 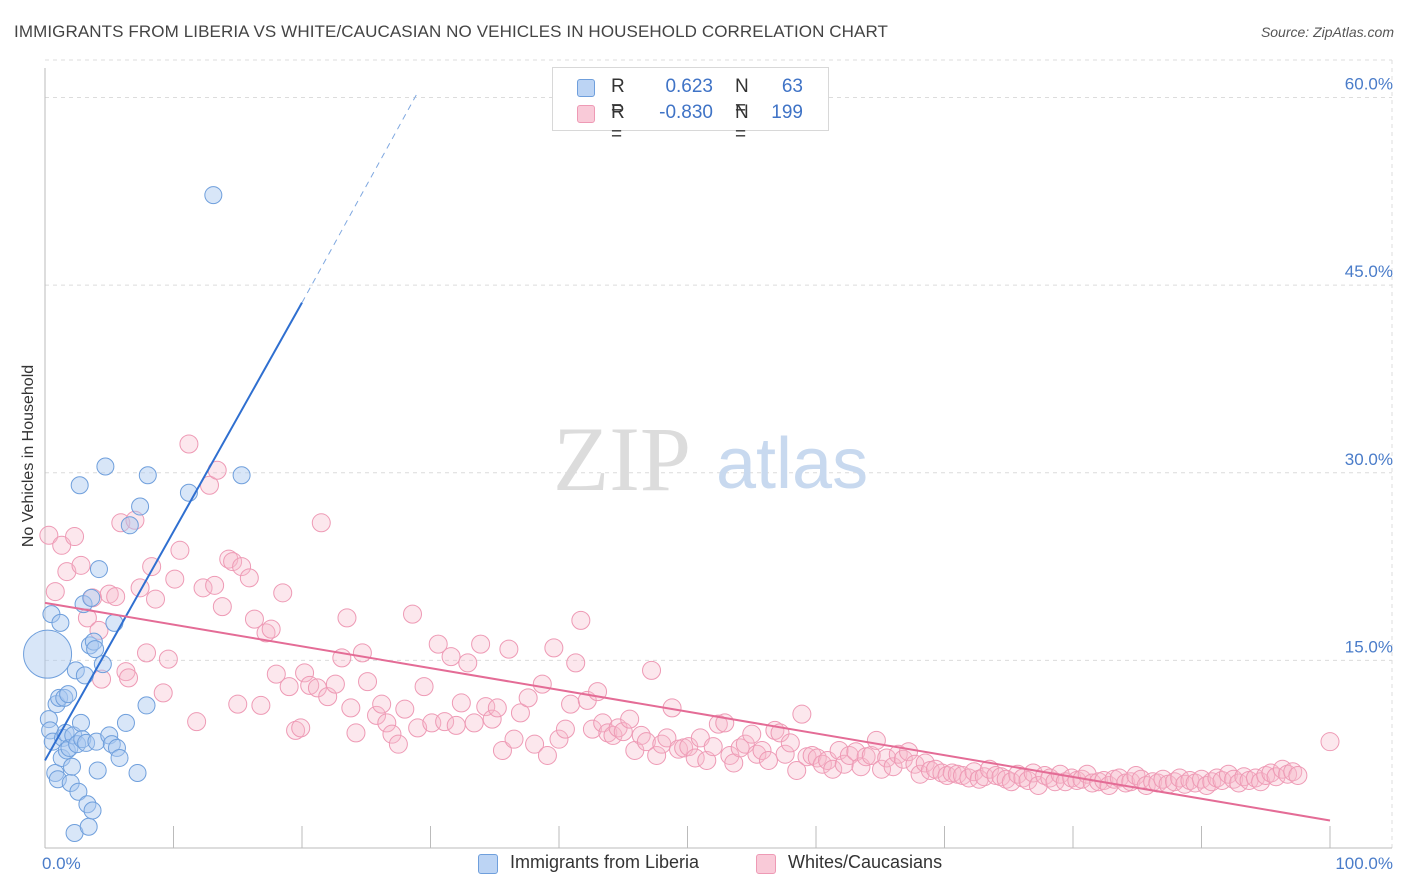 What do you see at coordinates (1369, 646) in the screenshot?
I see `y-tick-label: 15.0%` at bounding box center [1369, 646].